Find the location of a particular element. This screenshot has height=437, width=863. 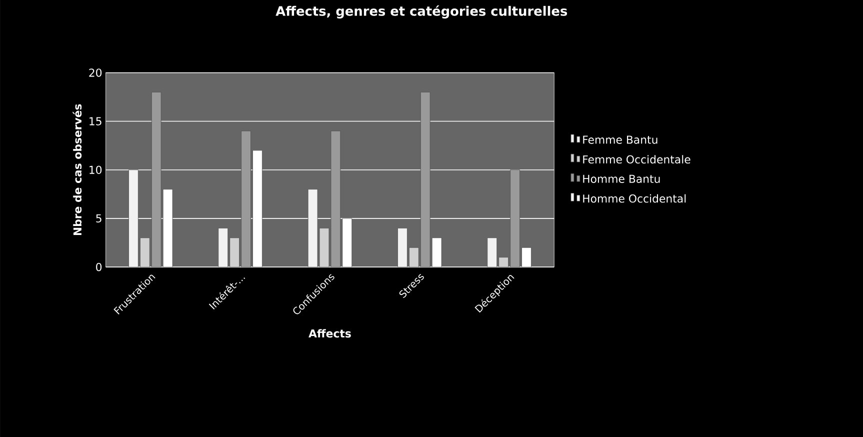

legend-label: Homme Bantu is located at coordinates (621, 178).